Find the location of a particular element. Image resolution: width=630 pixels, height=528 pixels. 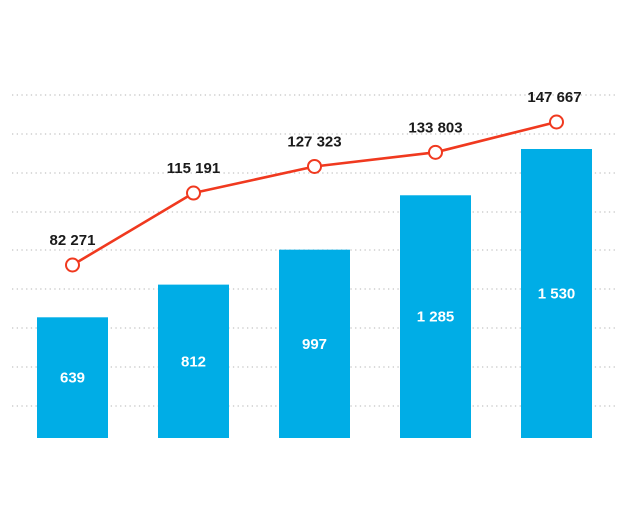

bar-value-label-4: 1 285 is located at coordinates (436, 317).